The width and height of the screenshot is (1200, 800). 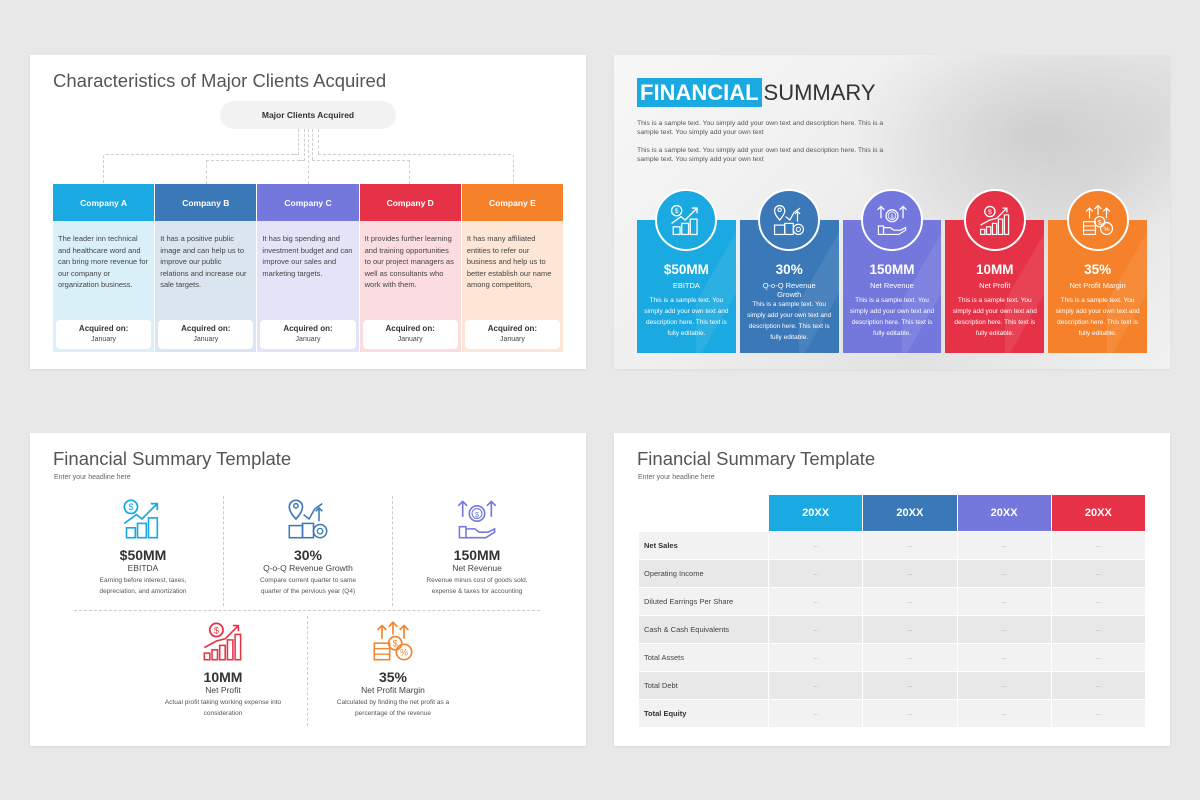 What do you see at coordinates (995, 269) in the screenshot?
I see `kpi-value: 10MM` at bounding box center [995, 269].